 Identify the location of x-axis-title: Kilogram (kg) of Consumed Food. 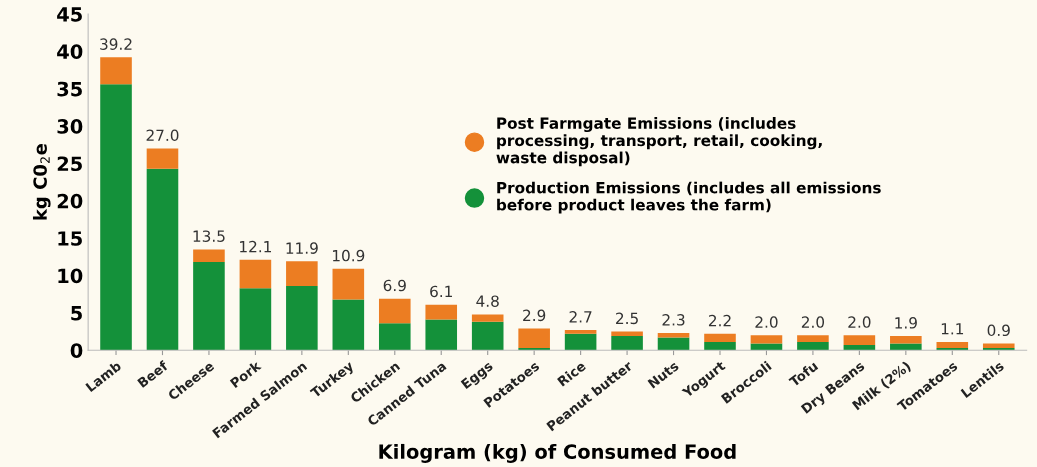
(557, 453).